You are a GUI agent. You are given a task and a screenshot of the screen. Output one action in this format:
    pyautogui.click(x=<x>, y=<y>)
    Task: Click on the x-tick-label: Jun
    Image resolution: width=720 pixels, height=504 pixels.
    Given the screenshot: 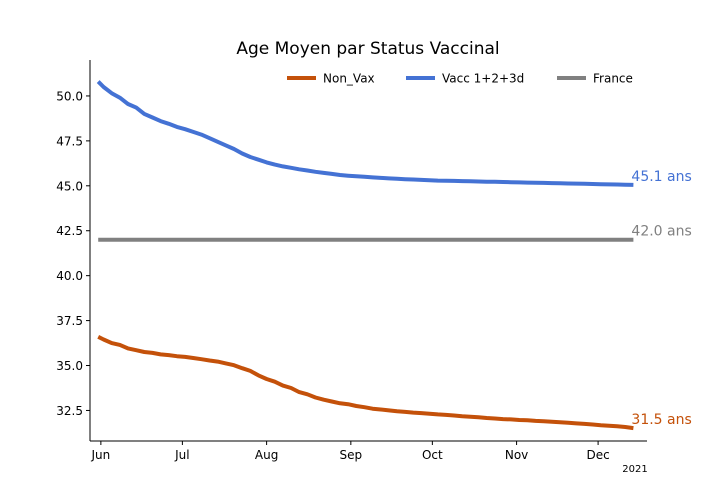 What is the action you would take?
    pyautogui.click(x=100, y=455)
    